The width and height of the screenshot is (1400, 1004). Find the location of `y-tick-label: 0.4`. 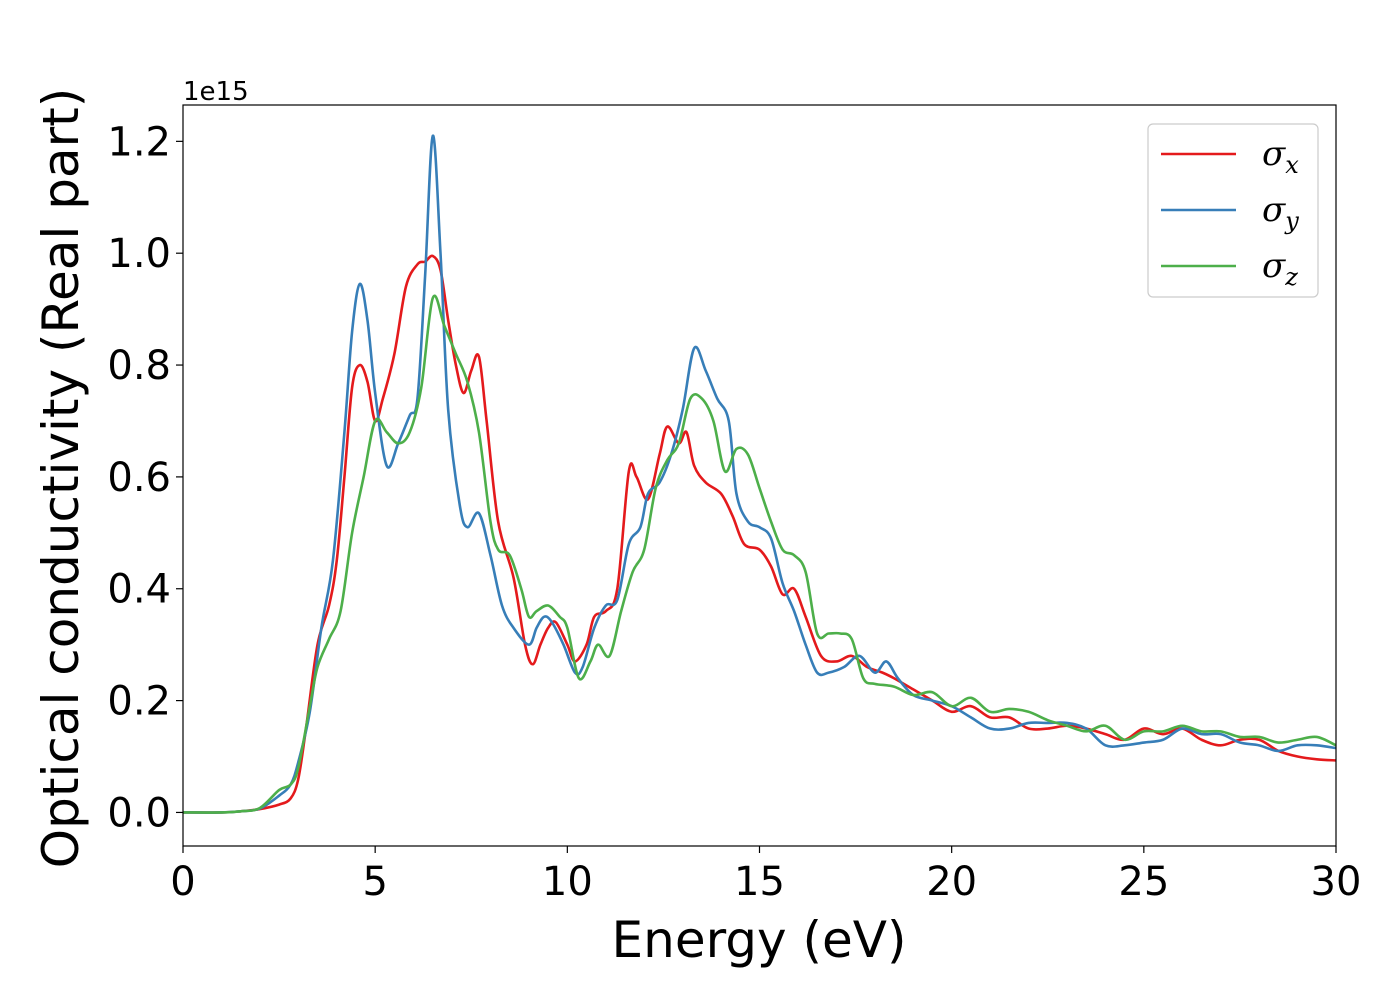

y-tick-label: 0.4 is located at coordinates (139, 590).